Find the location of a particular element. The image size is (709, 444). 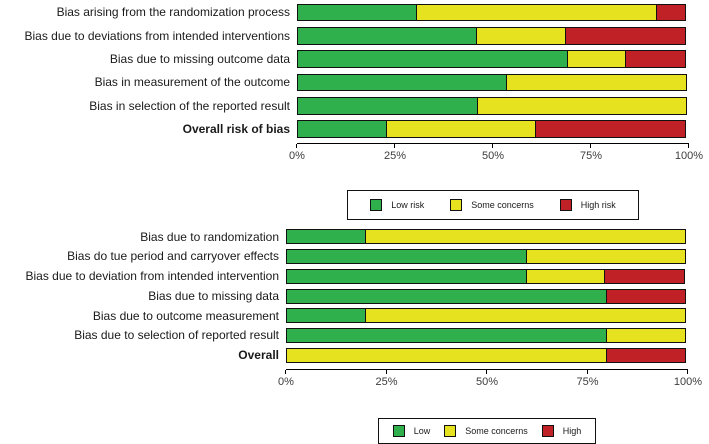

legend-item: Low risk is located at coordinates (397, 204).